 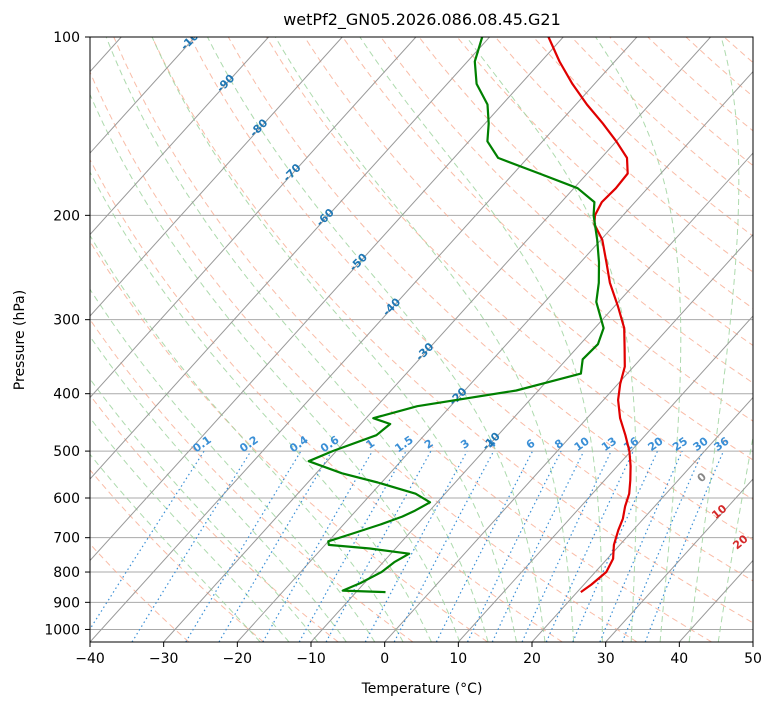 What do you see at coordinates (679, 659) in the screenshot?
I see `x-tick-label: 40` at bounding box center [679, 659].